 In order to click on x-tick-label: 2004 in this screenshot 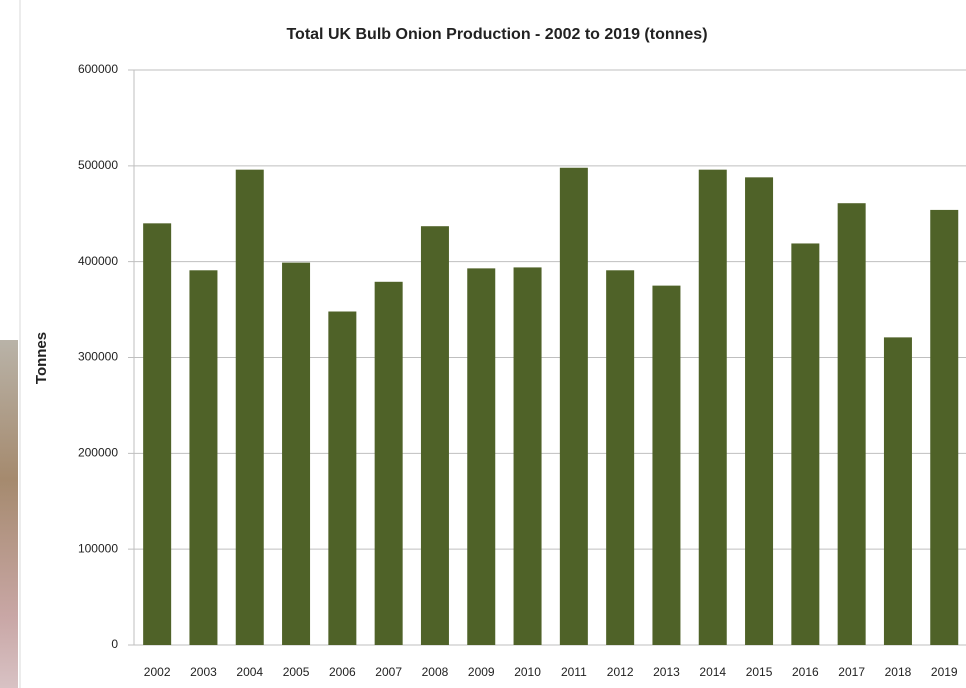, I will do `click(249, 672)`.